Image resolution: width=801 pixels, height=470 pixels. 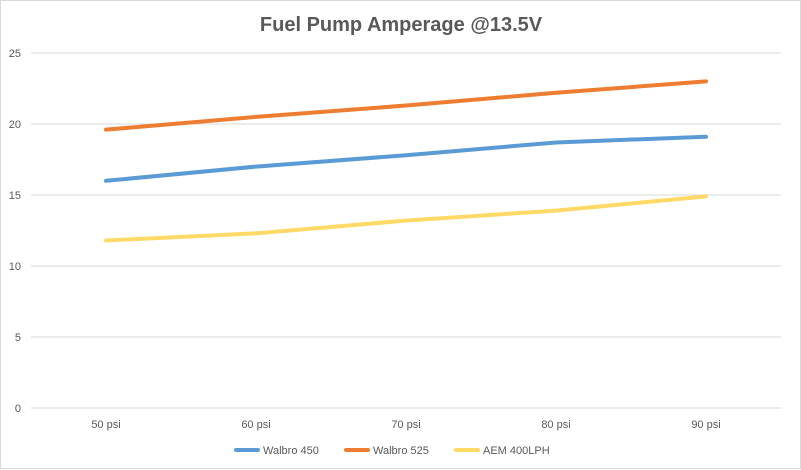 I want to click on y-tick-label: 10, so click(x=15, y=267).